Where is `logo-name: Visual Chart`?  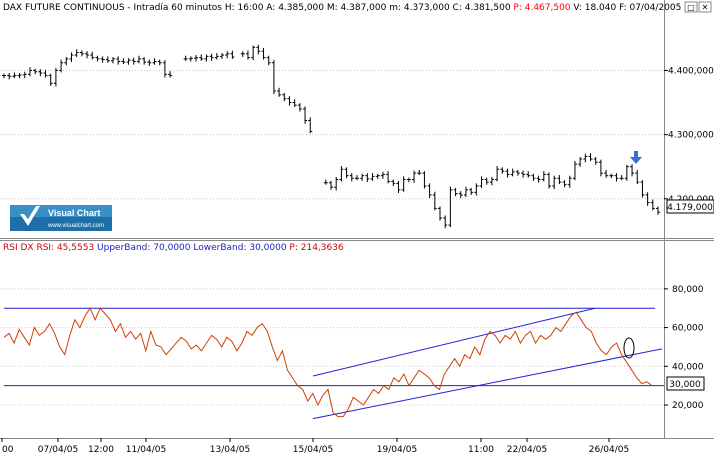 logo-name: Visual Chart is located at coordinates (74, 213).